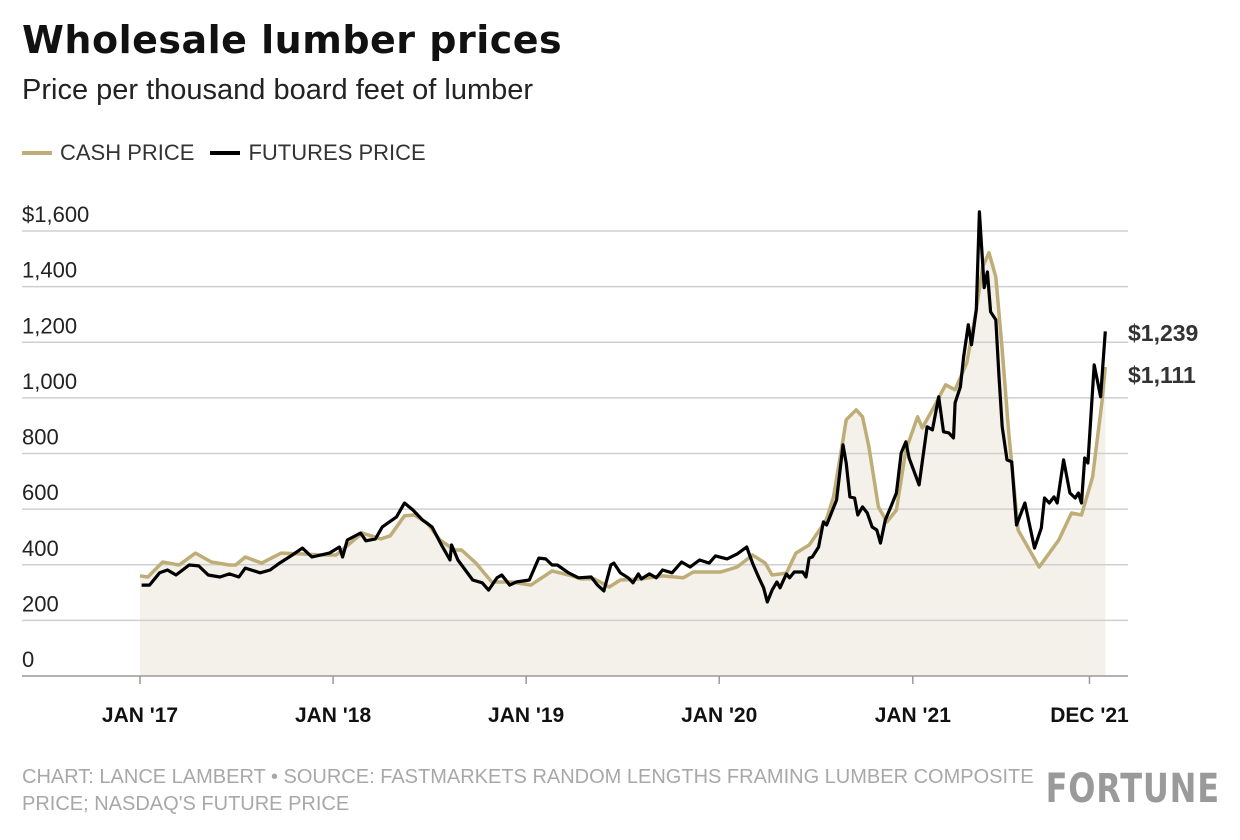 This screenshot has height=840, width=1240. Describe the element at coordinates (913, 715) in the screenshot. I see `x-tick-label: JAN '21` at that location.